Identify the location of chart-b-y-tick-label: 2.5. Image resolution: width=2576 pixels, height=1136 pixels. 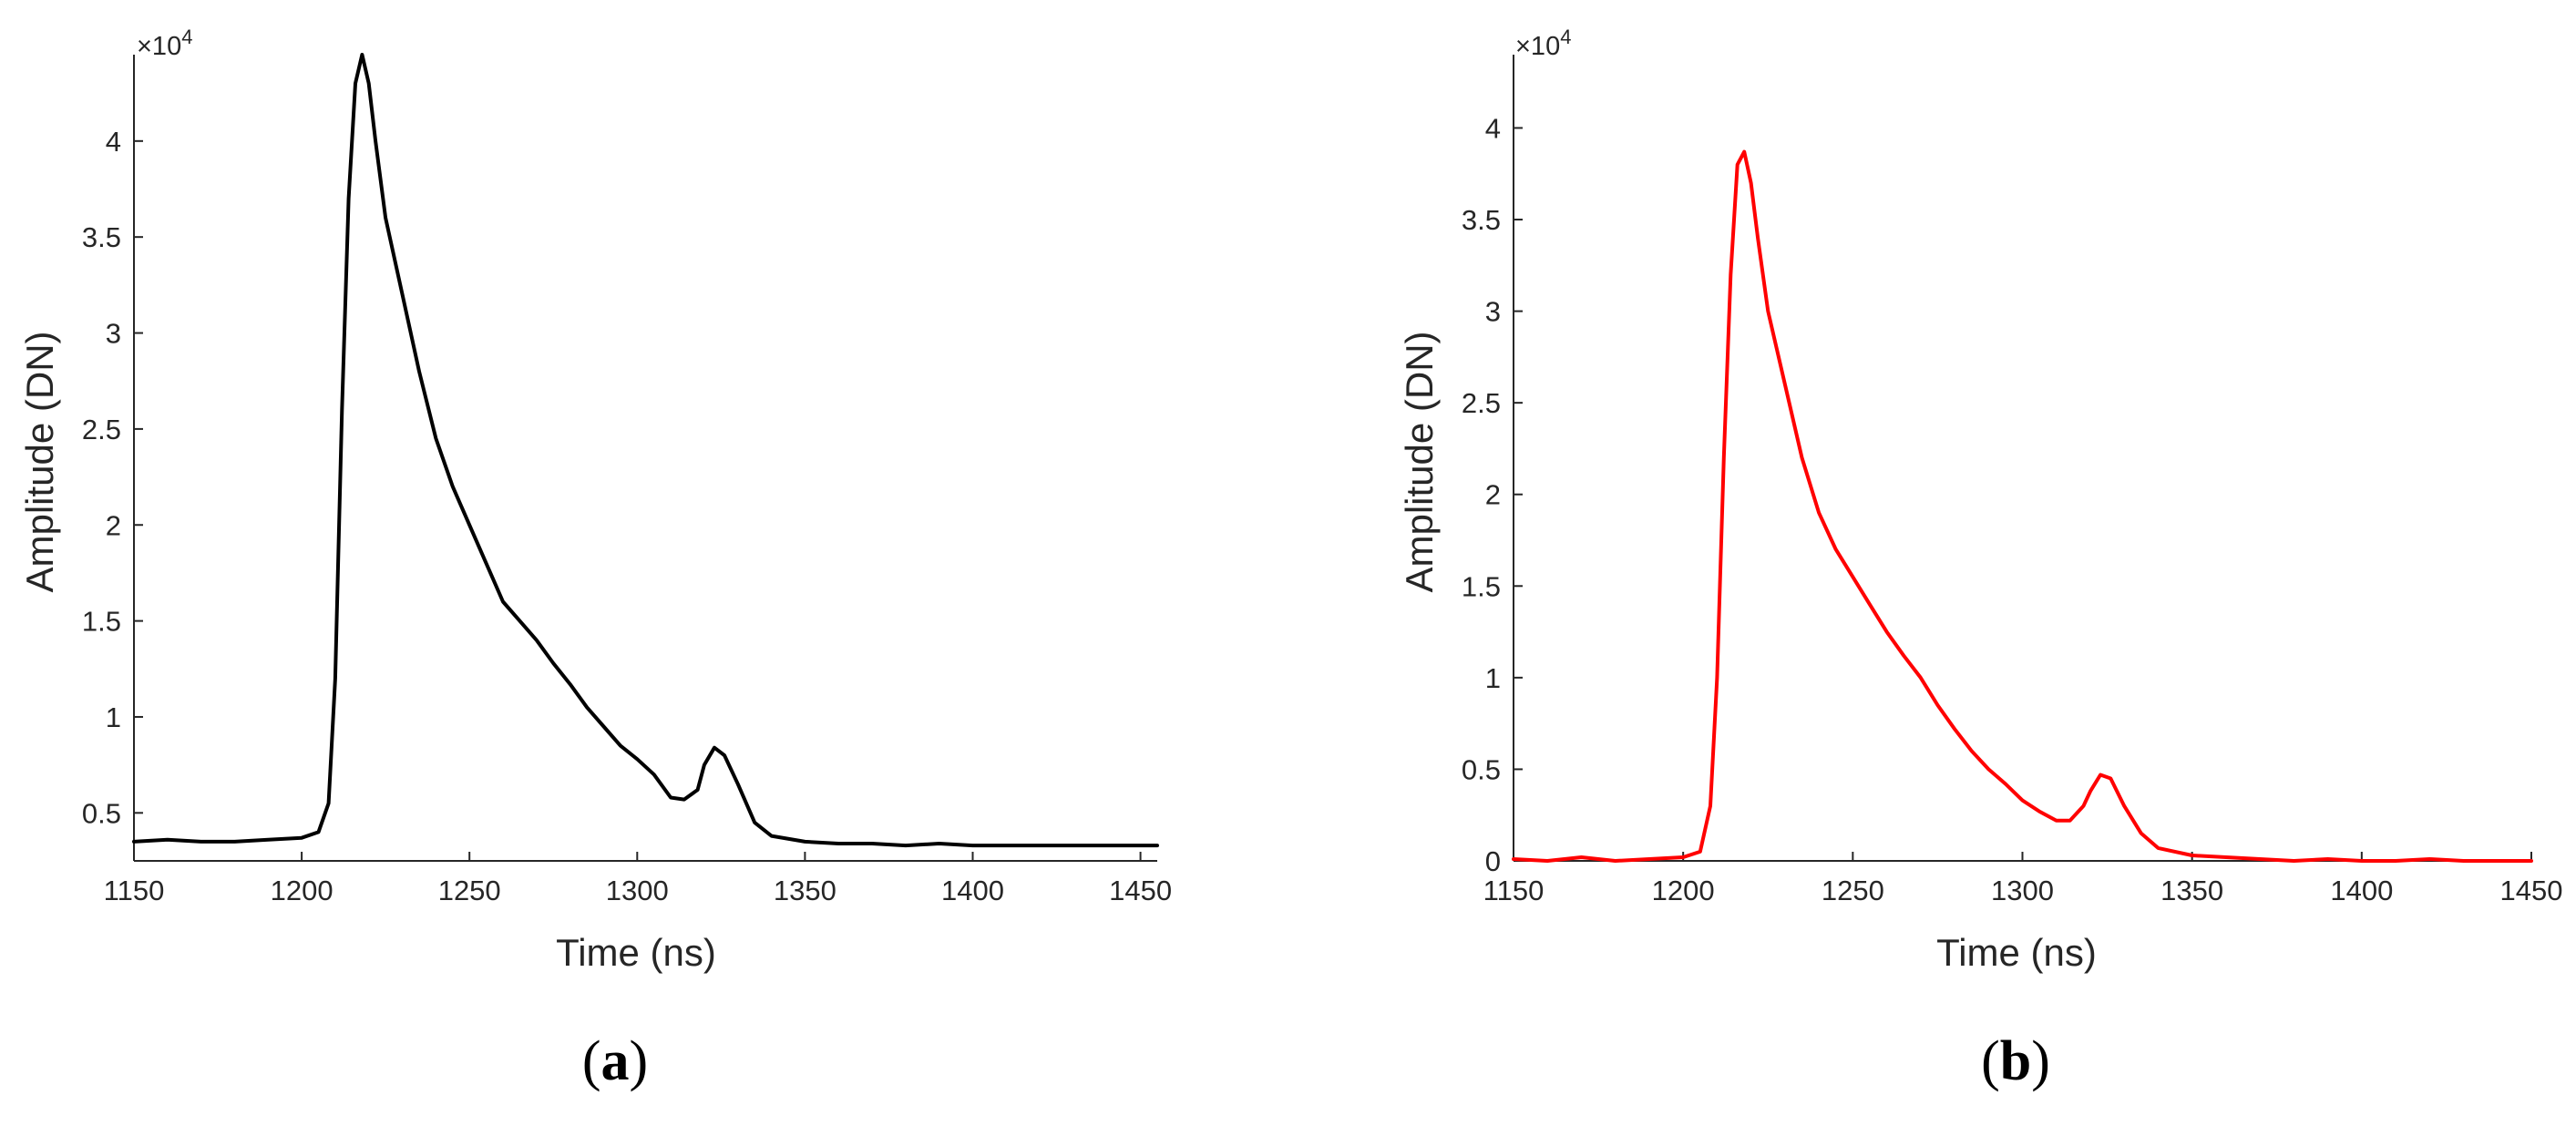
(1482, 403).